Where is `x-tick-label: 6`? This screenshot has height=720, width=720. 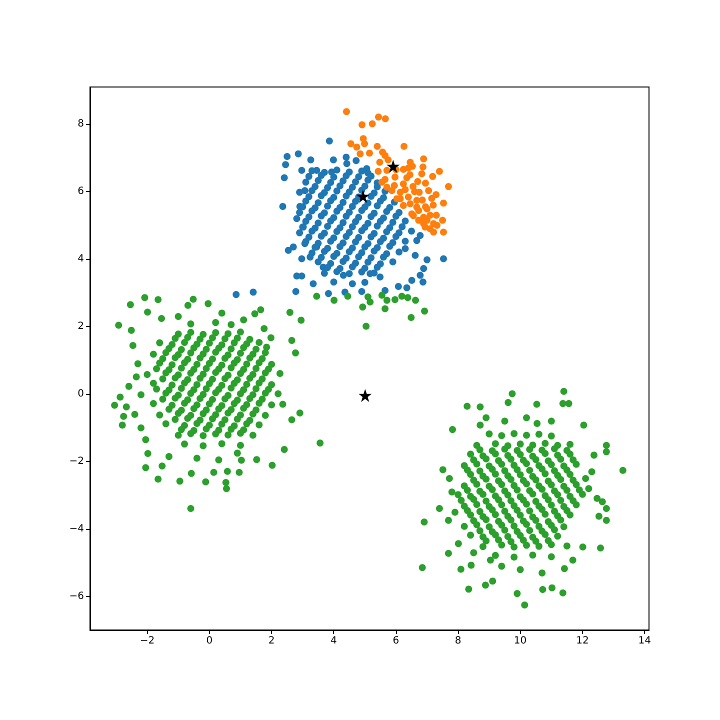 x-tick-label: 6 is located at coordinates (396, 641).